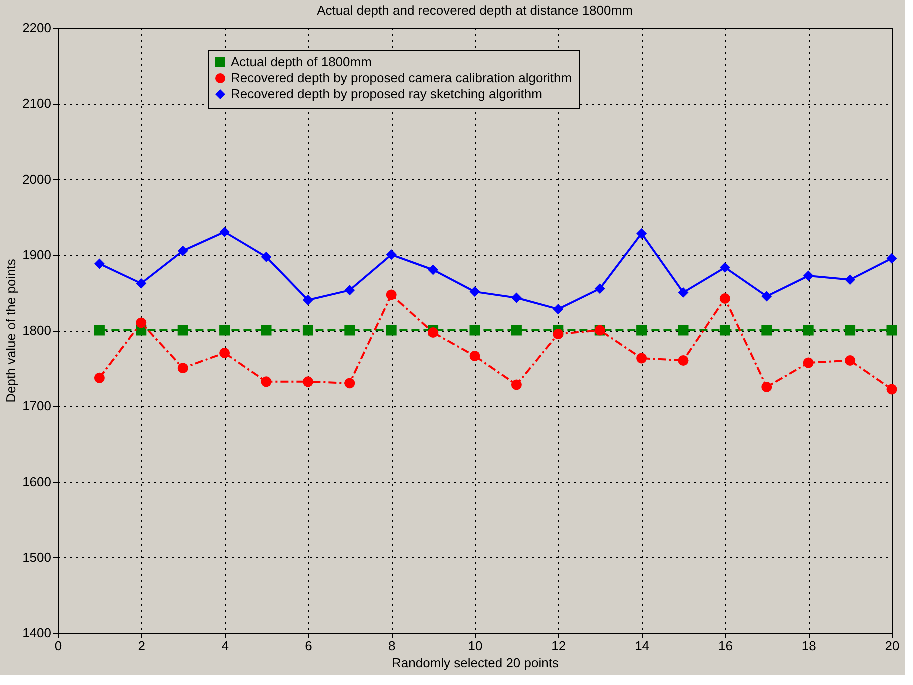  Describe the element at coordinates (809, 646) in the screenshot. I see `x-tick-label: 18` at that location.